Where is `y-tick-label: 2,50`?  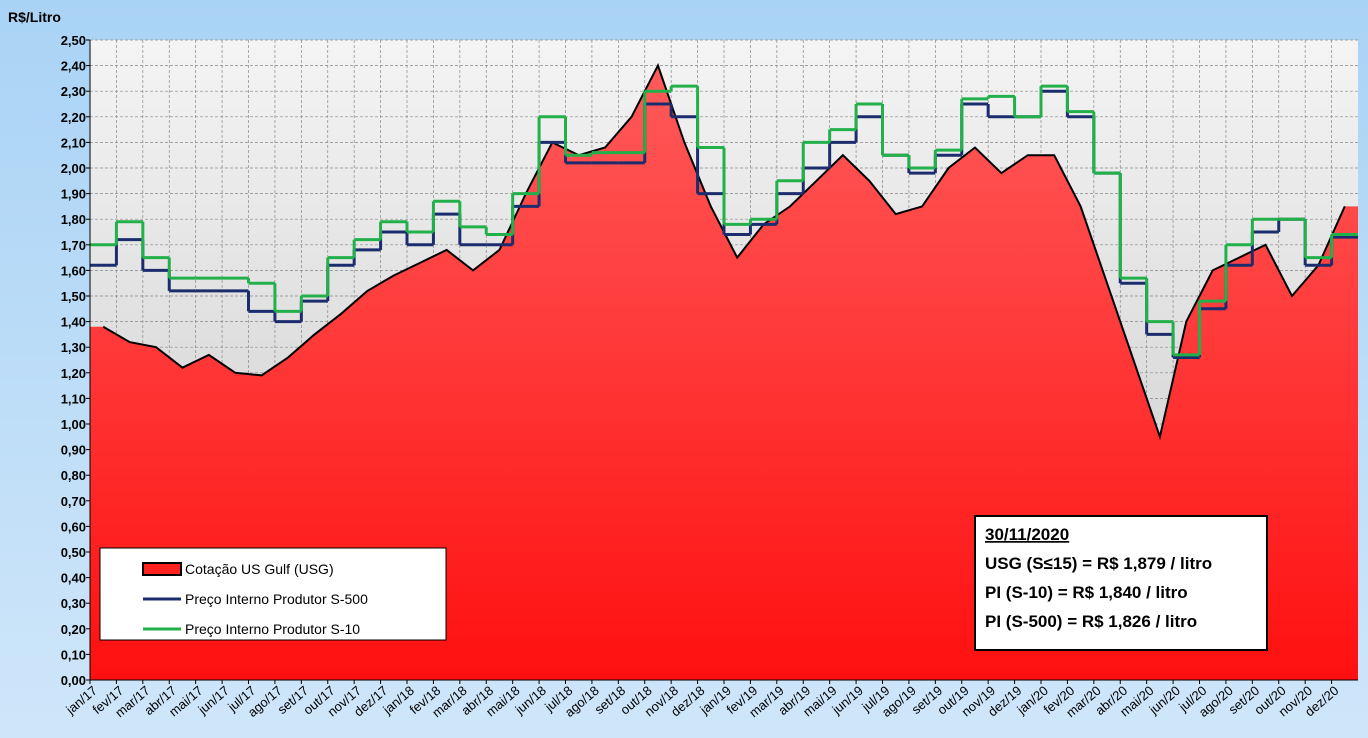
y-tick-label: 2,50 is located at coordinates (73, 40).